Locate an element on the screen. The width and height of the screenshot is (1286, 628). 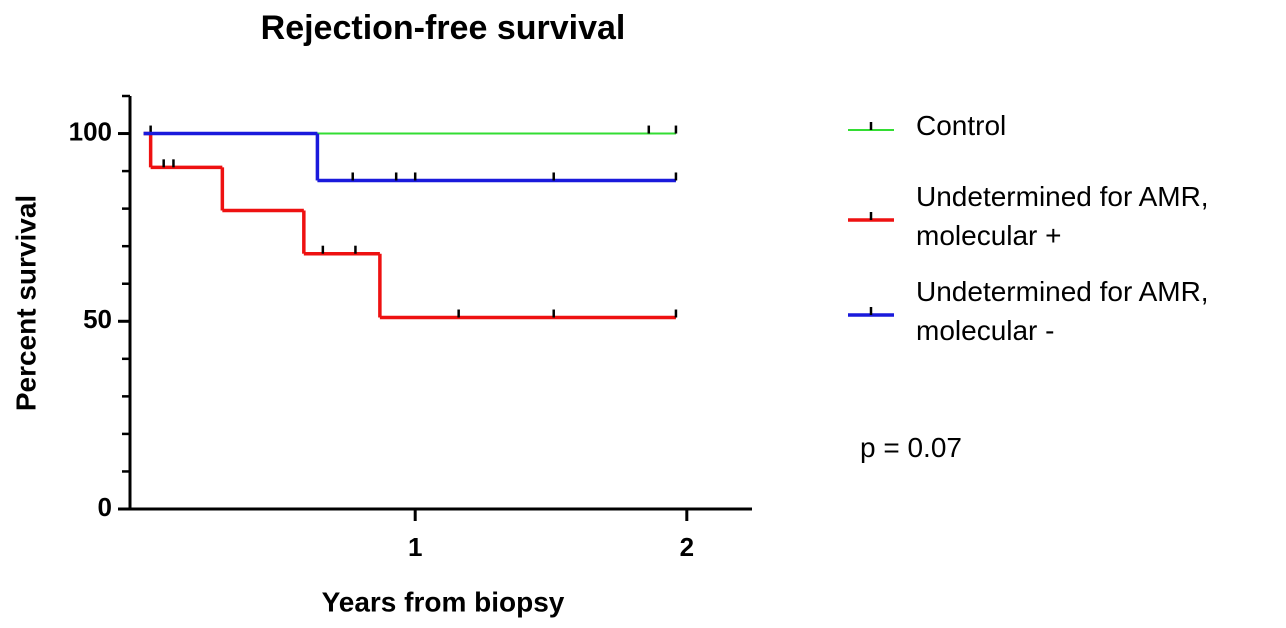
legend-item: Undetermined for AMR, molecular - is located at coordinates (1062, 311).